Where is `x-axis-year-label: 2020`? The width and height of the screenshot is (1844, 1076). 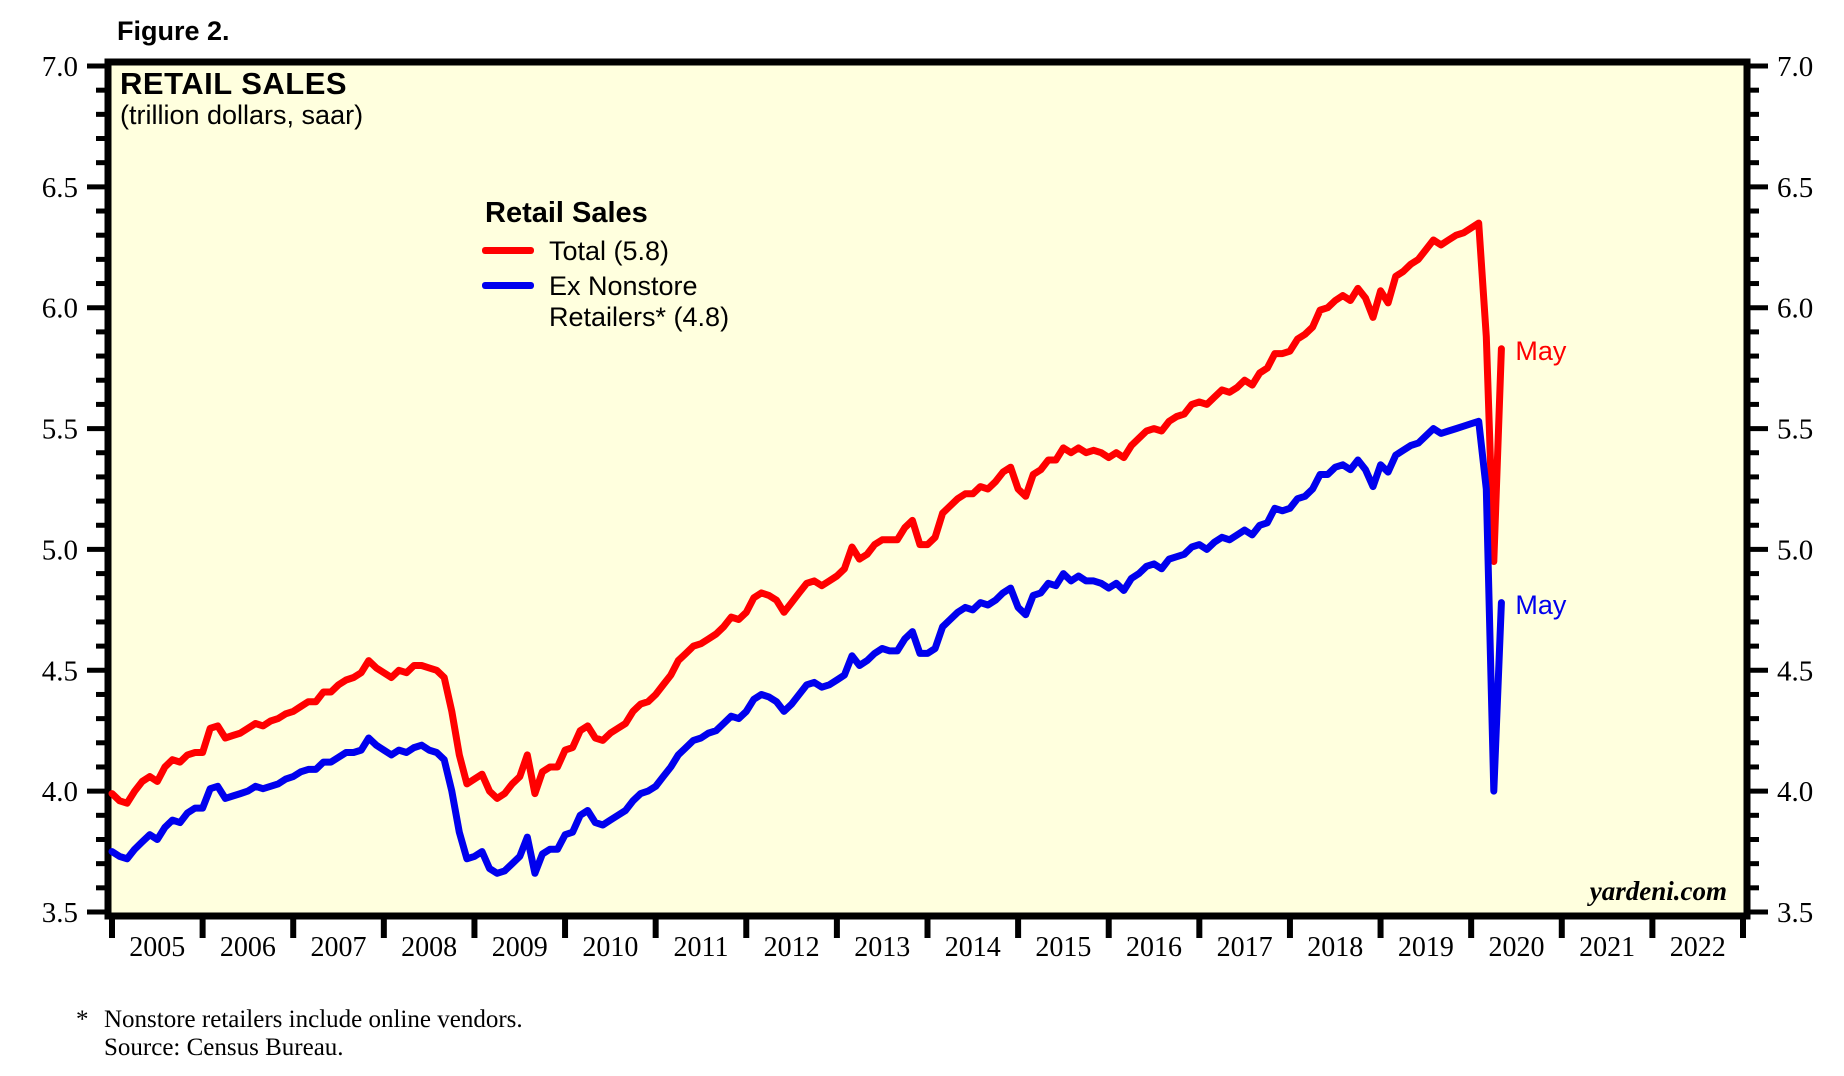
x-axis-year-label: 2020 is located at coordinates (1516, 947).